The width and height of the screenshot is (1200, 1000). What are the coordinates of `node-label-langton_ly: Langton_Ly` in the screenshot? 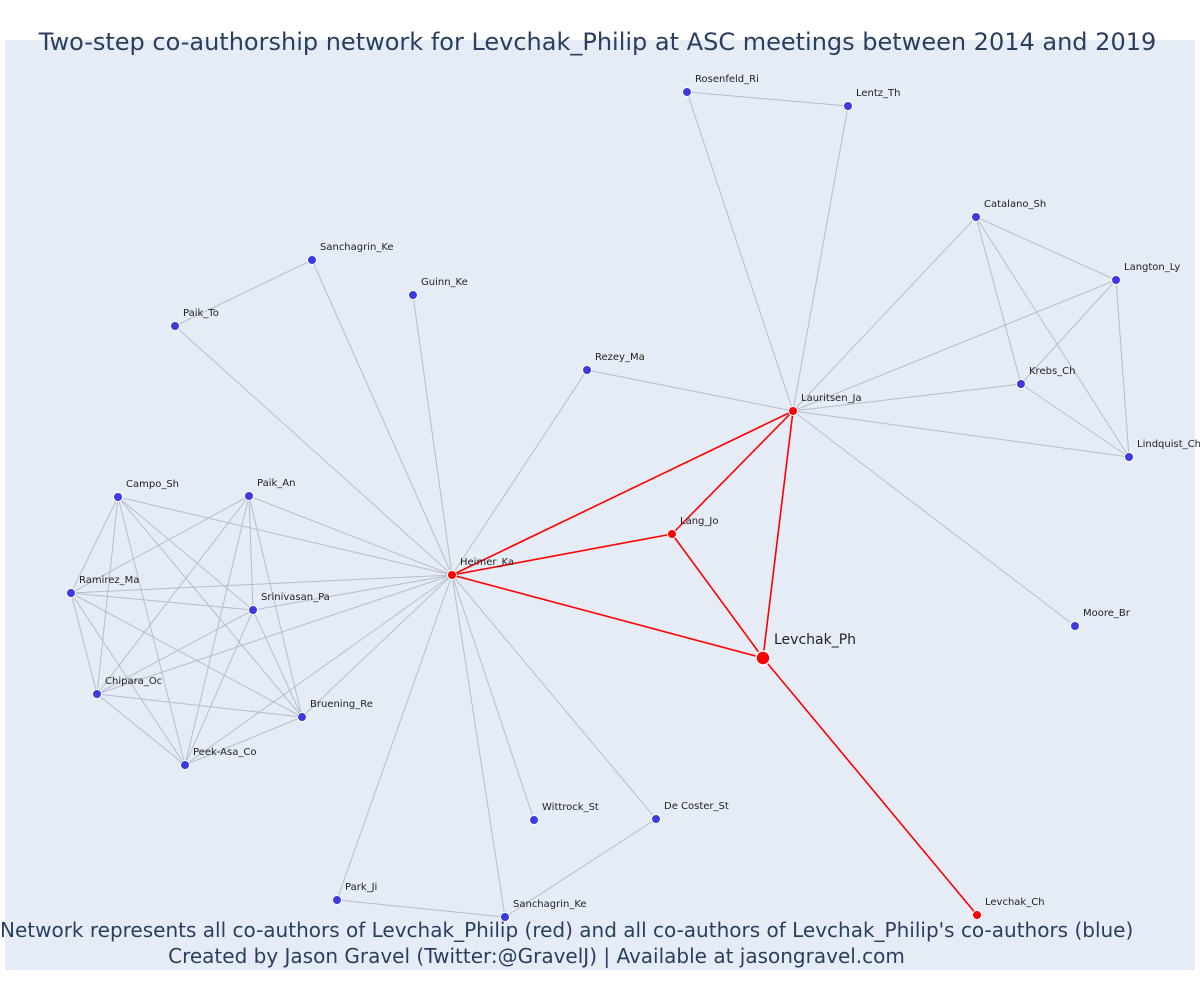 It's located at (1152, 267).